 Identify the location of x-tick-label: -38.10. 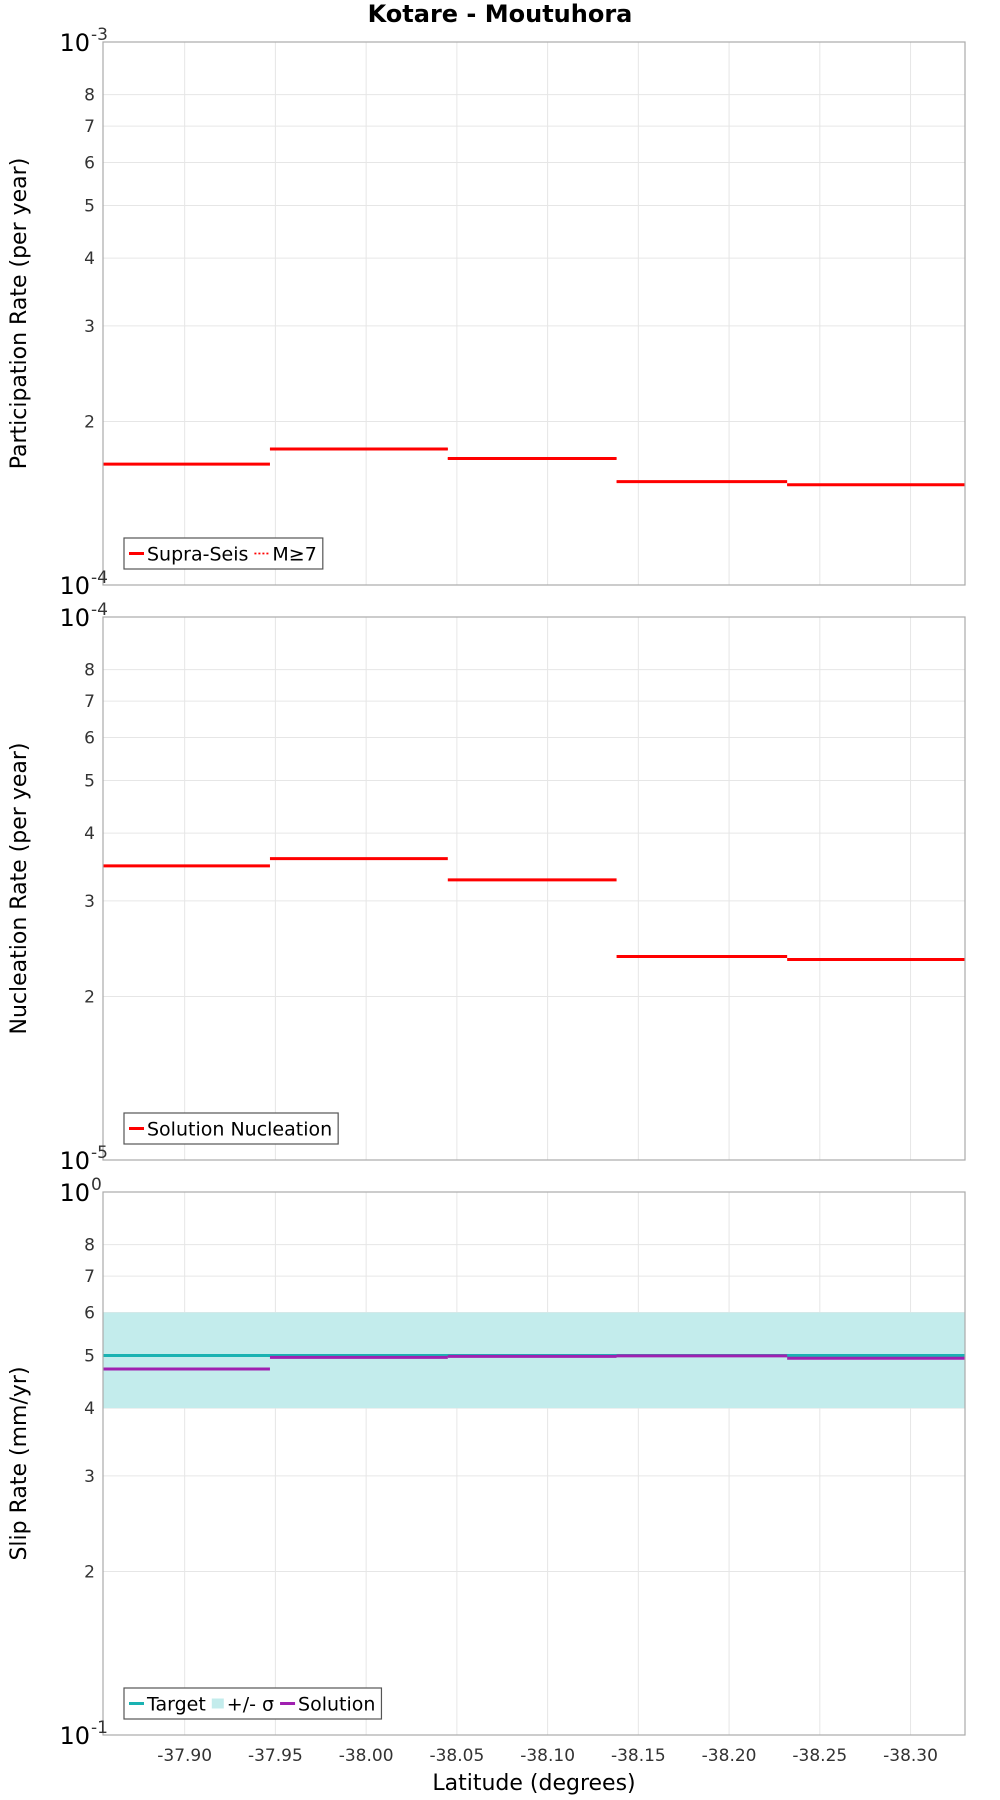
(547, 1756).